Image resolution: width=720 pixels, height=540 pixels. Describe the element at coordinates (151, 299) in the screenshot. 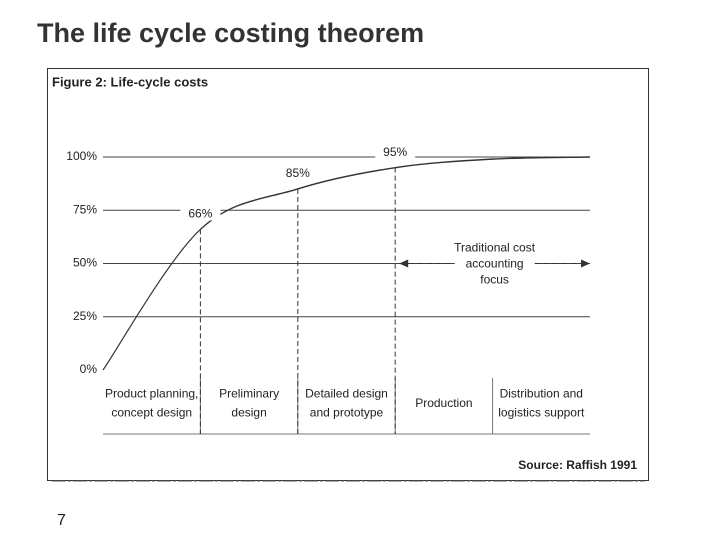

I see `curve-start` at that location.